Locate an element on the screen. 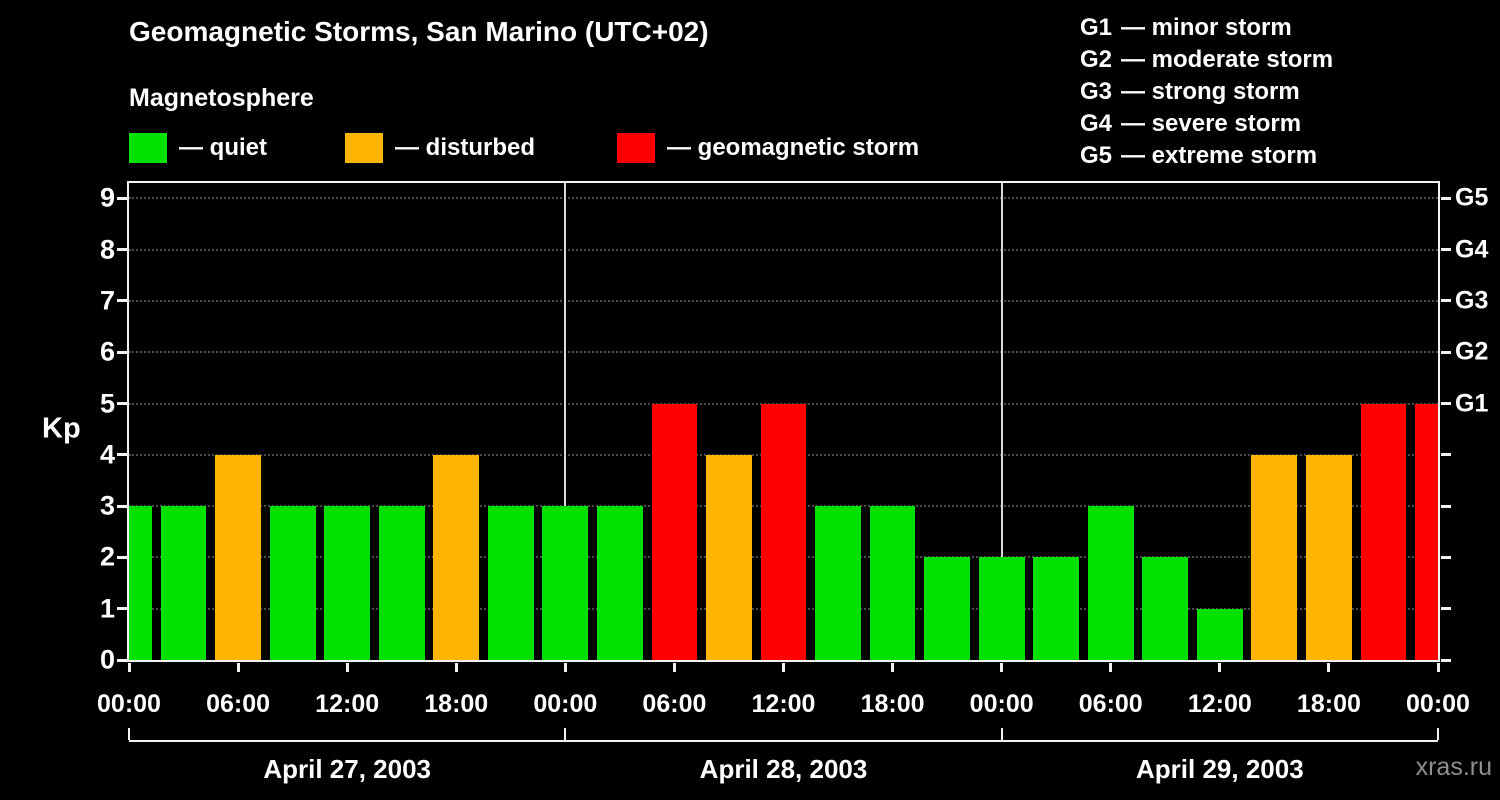 The width and height of the screenshot is (1500, 800). g-scale-tick-label: G4 is located at coordinates (1472, 249).